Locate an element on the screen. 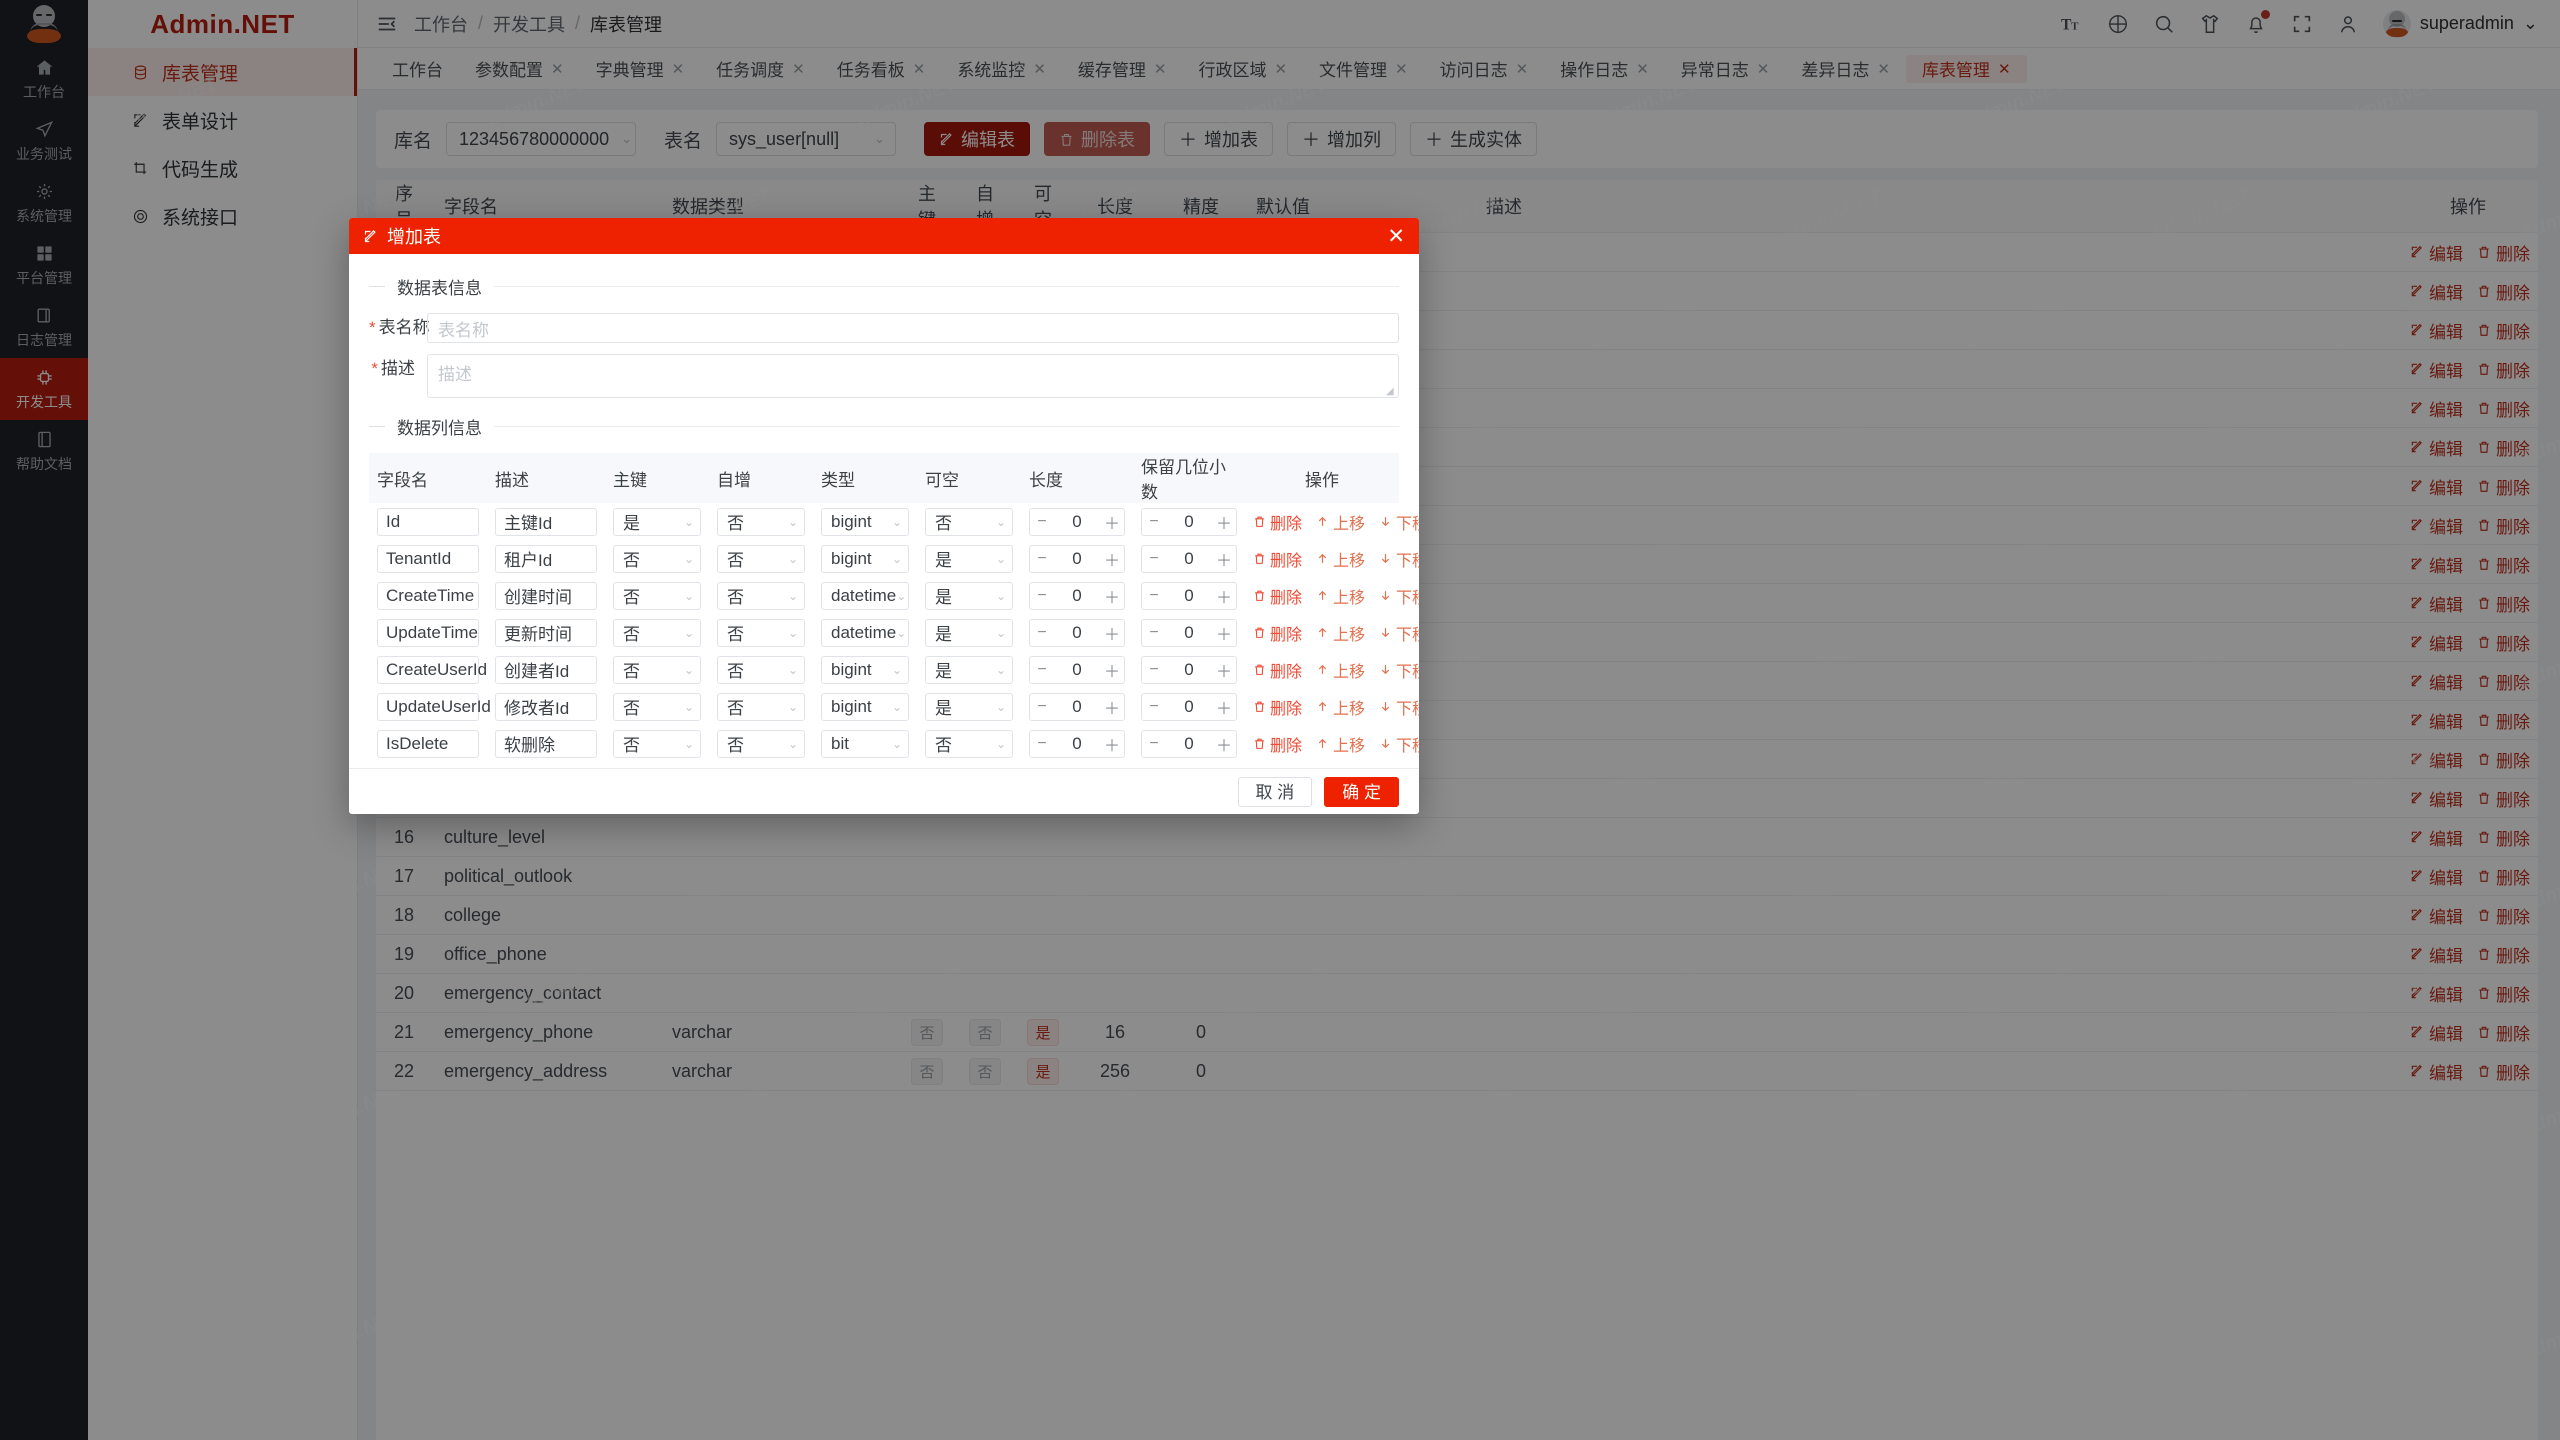  account-icon is located at coordinates (2348, 24).